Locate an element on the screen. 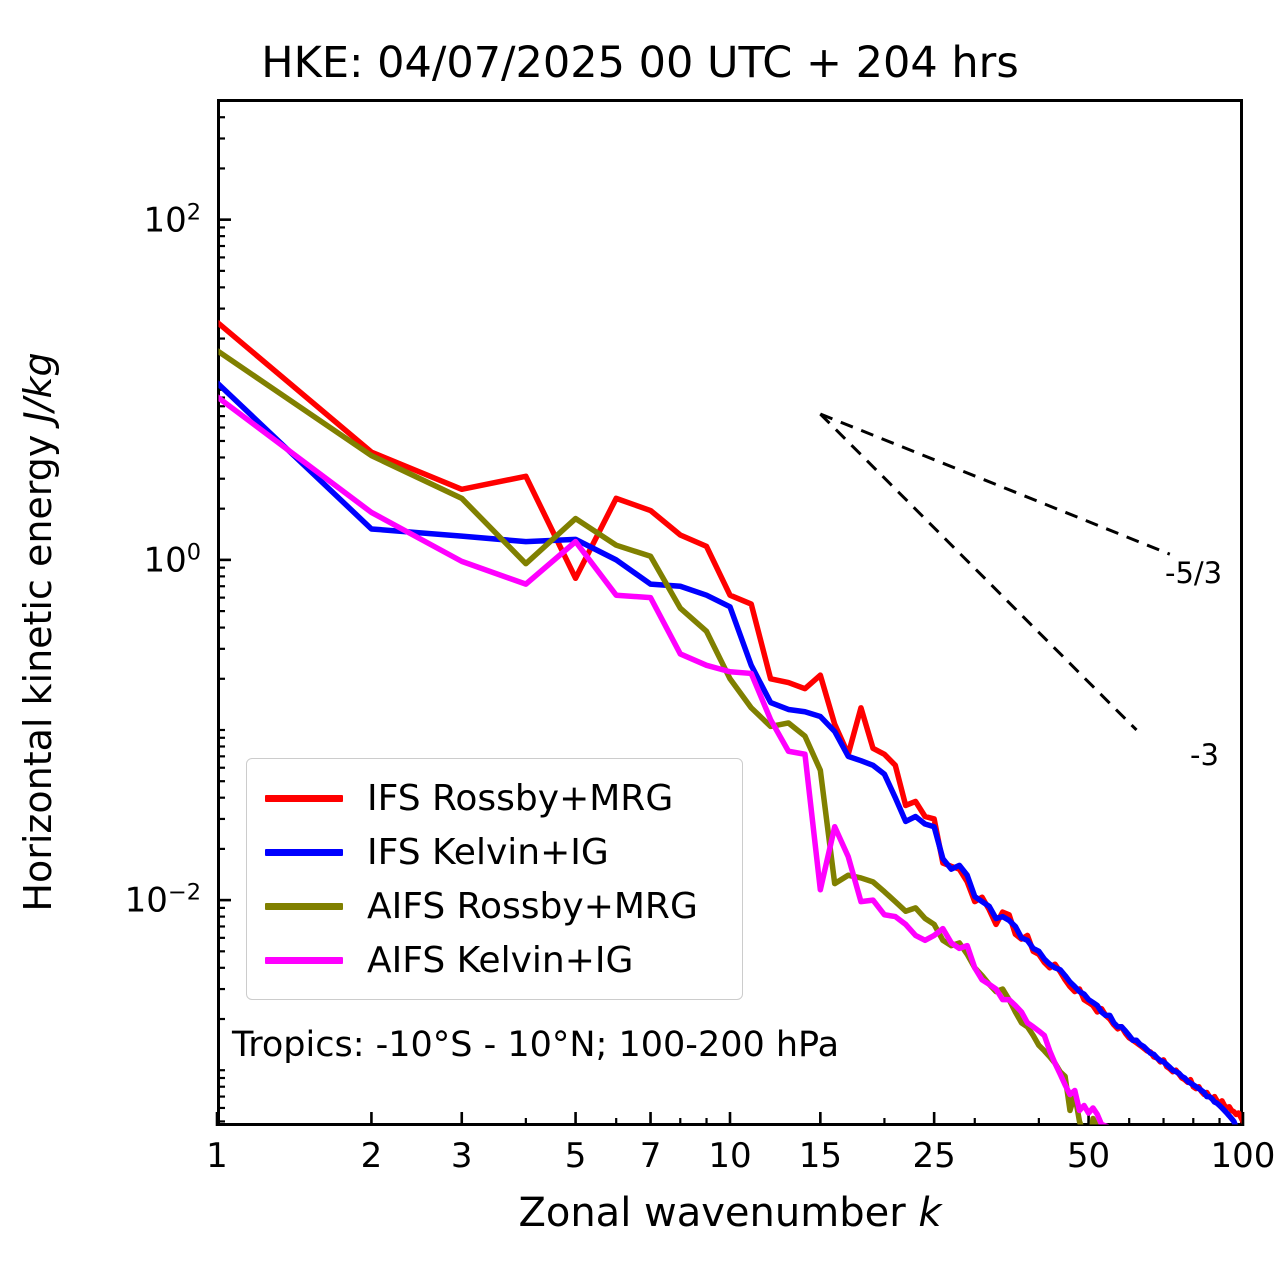  y-axis-label-unit: J/kg is located at coordinates (38, 387).